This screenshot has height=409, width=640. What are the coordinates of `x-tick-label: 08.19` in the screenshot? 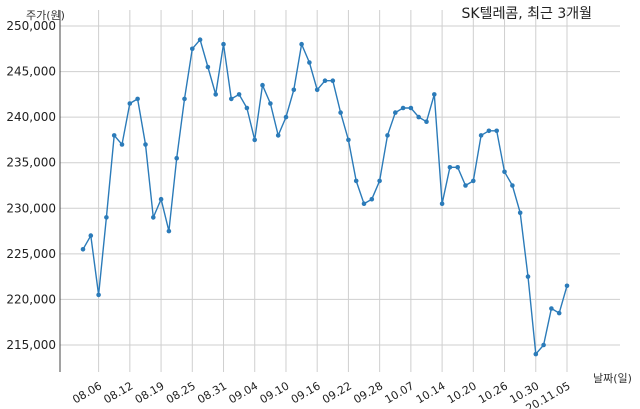 It's located at (150, 392).